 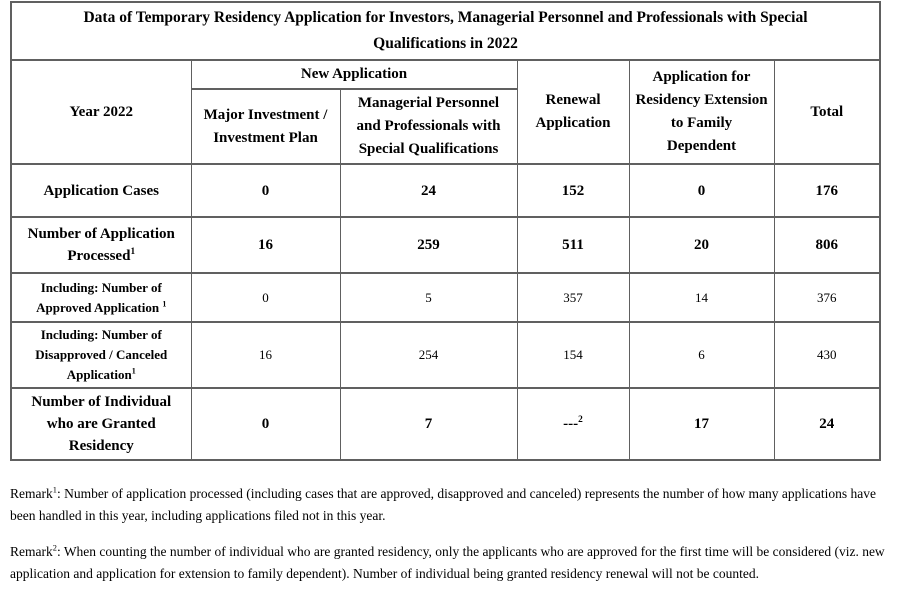 I want to click on value-cell: 806, so click(x=827, y=245).